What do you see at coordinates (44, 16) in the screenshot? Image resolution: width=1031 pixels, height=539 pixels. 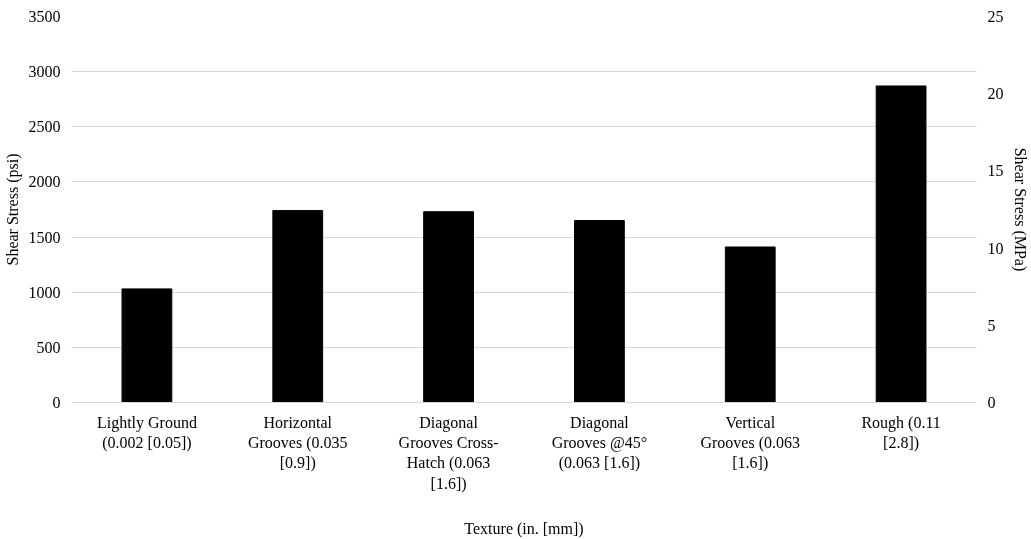 I see `y-tick-label: 3500` at bounding box center [44, 16].